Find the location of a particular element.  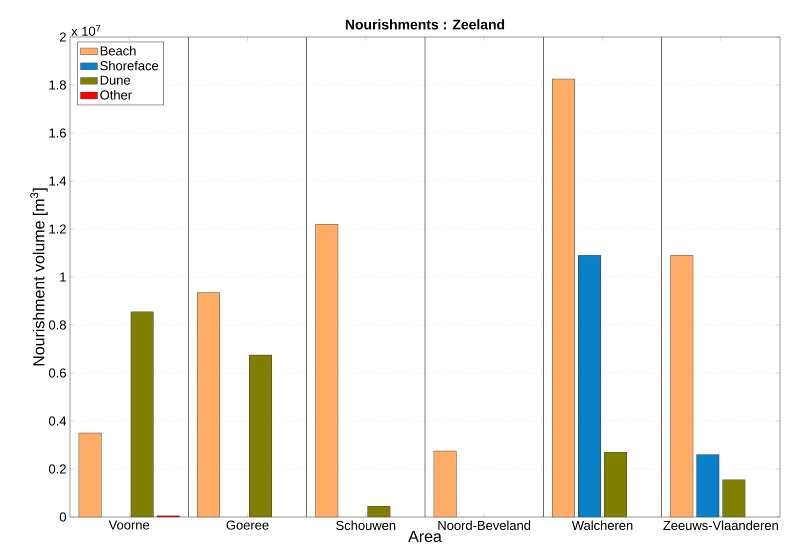

legend-label: Dune is located at coordinates (115, 80).